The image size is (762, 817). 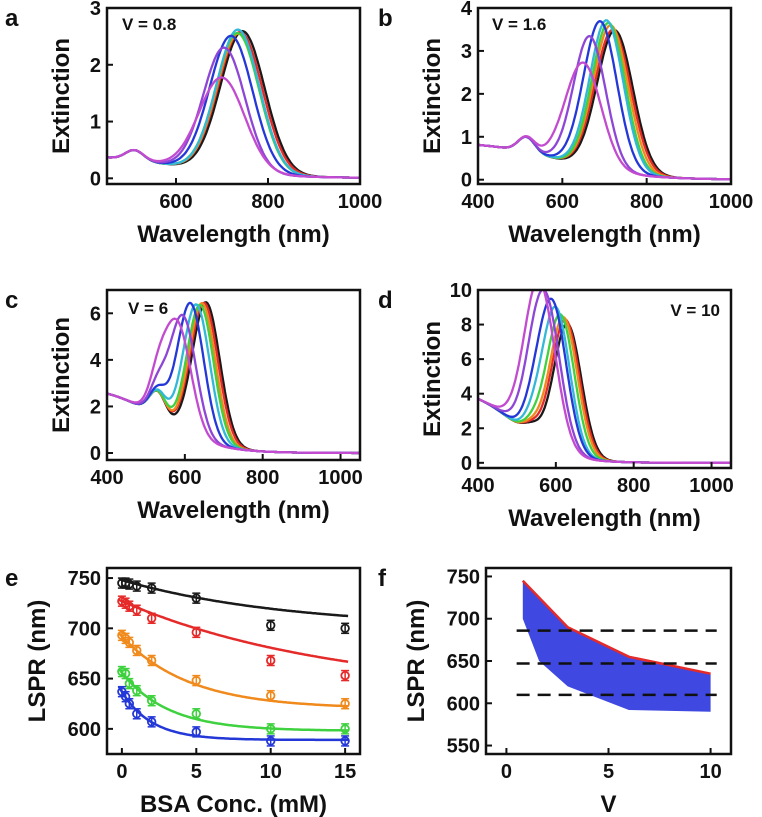 I want to click on x-tick-label: 10, so click(x=710, y=772).